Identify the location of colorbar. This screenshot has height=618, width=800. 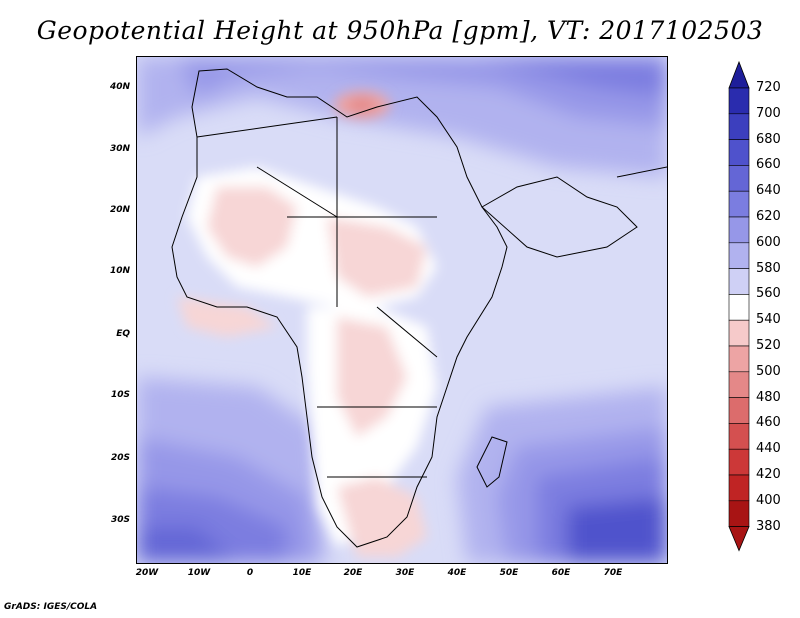
(739, 306).